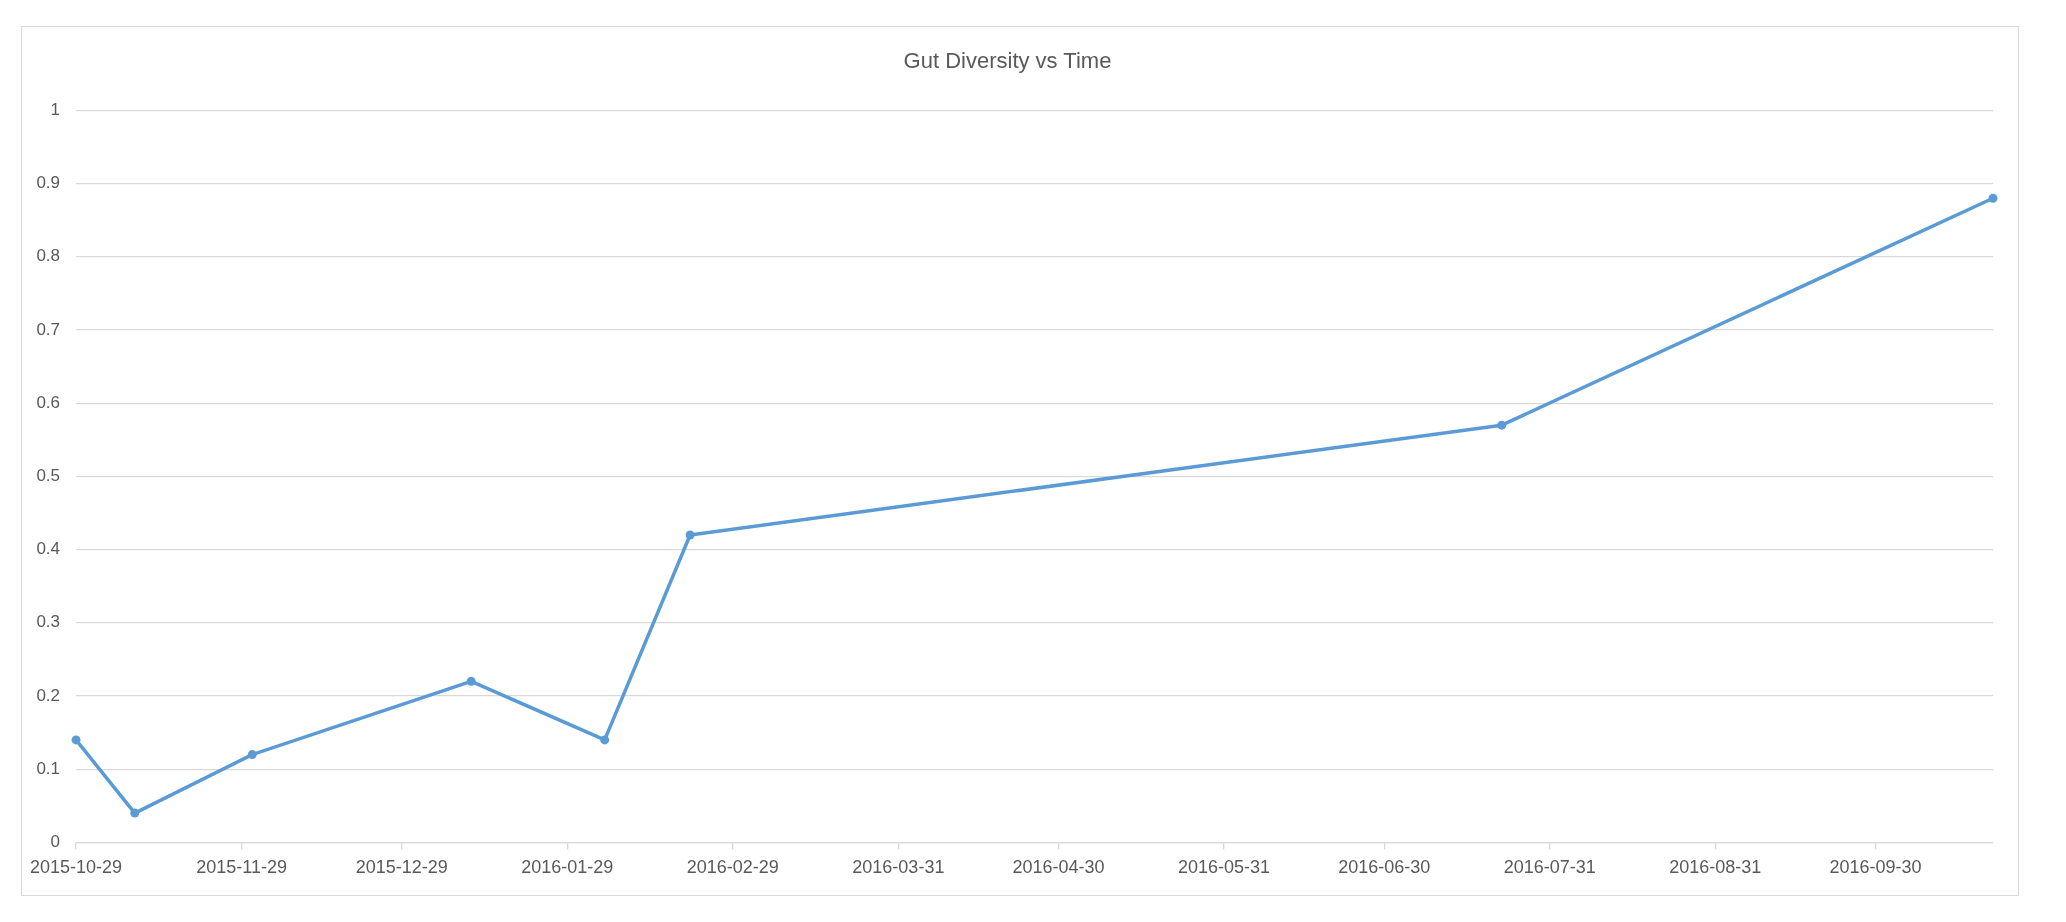 This screenshot has height=922, width=2066. What do you see at coordinates (55, 110) in the screenshot?
I see `y-tick-label: 1` at bounding box center [55, 110].